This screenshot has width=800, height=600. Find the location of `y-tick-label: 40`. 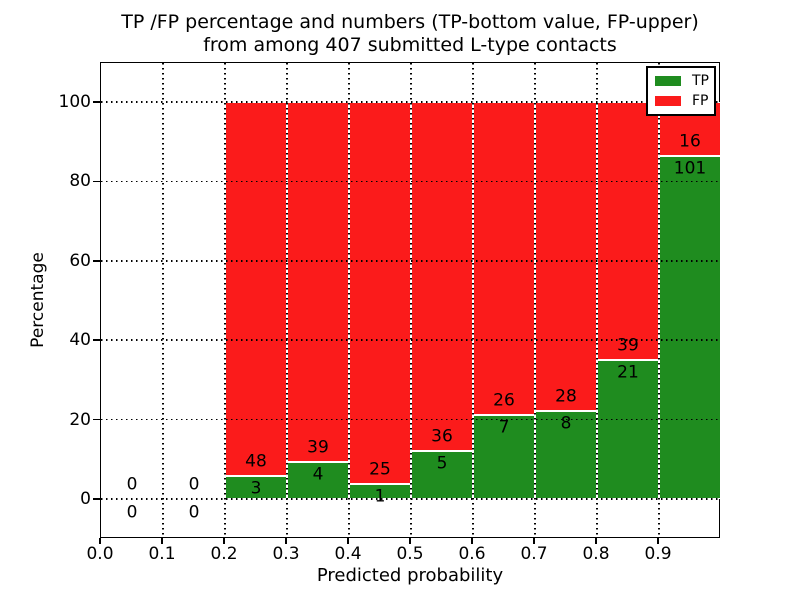

y-tick-label: 40 is located at coordinates (80, 340).